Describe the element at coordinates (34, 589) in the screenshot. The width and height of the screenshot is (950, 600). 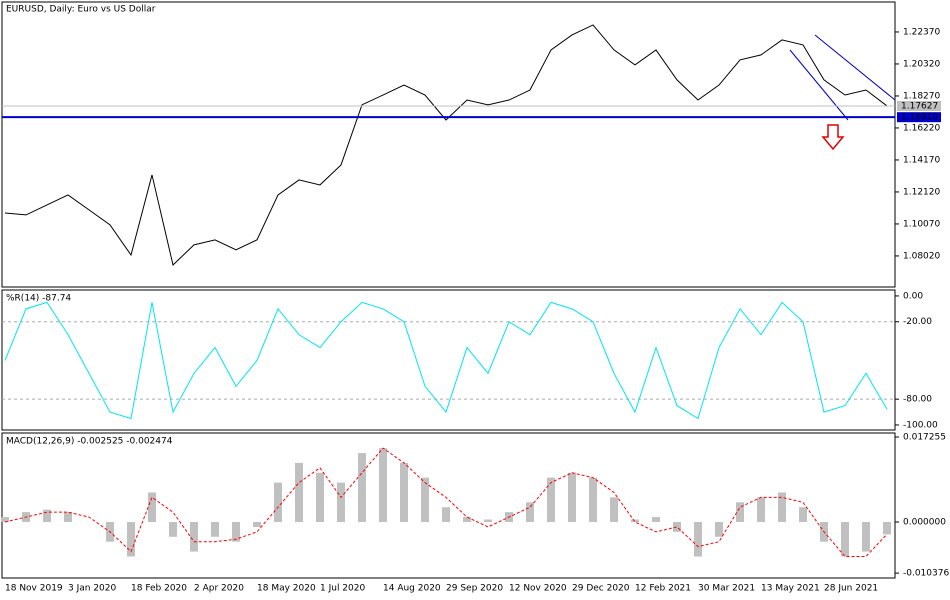
I see `x-tick-label: 18 Nov 2019` at that location.